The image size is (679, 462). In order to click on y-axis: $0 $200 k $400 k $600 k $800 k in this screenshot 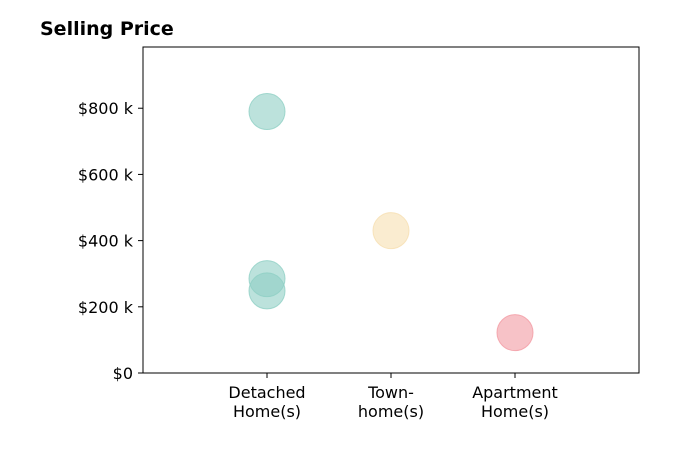, I will do `click(110, 241)`.